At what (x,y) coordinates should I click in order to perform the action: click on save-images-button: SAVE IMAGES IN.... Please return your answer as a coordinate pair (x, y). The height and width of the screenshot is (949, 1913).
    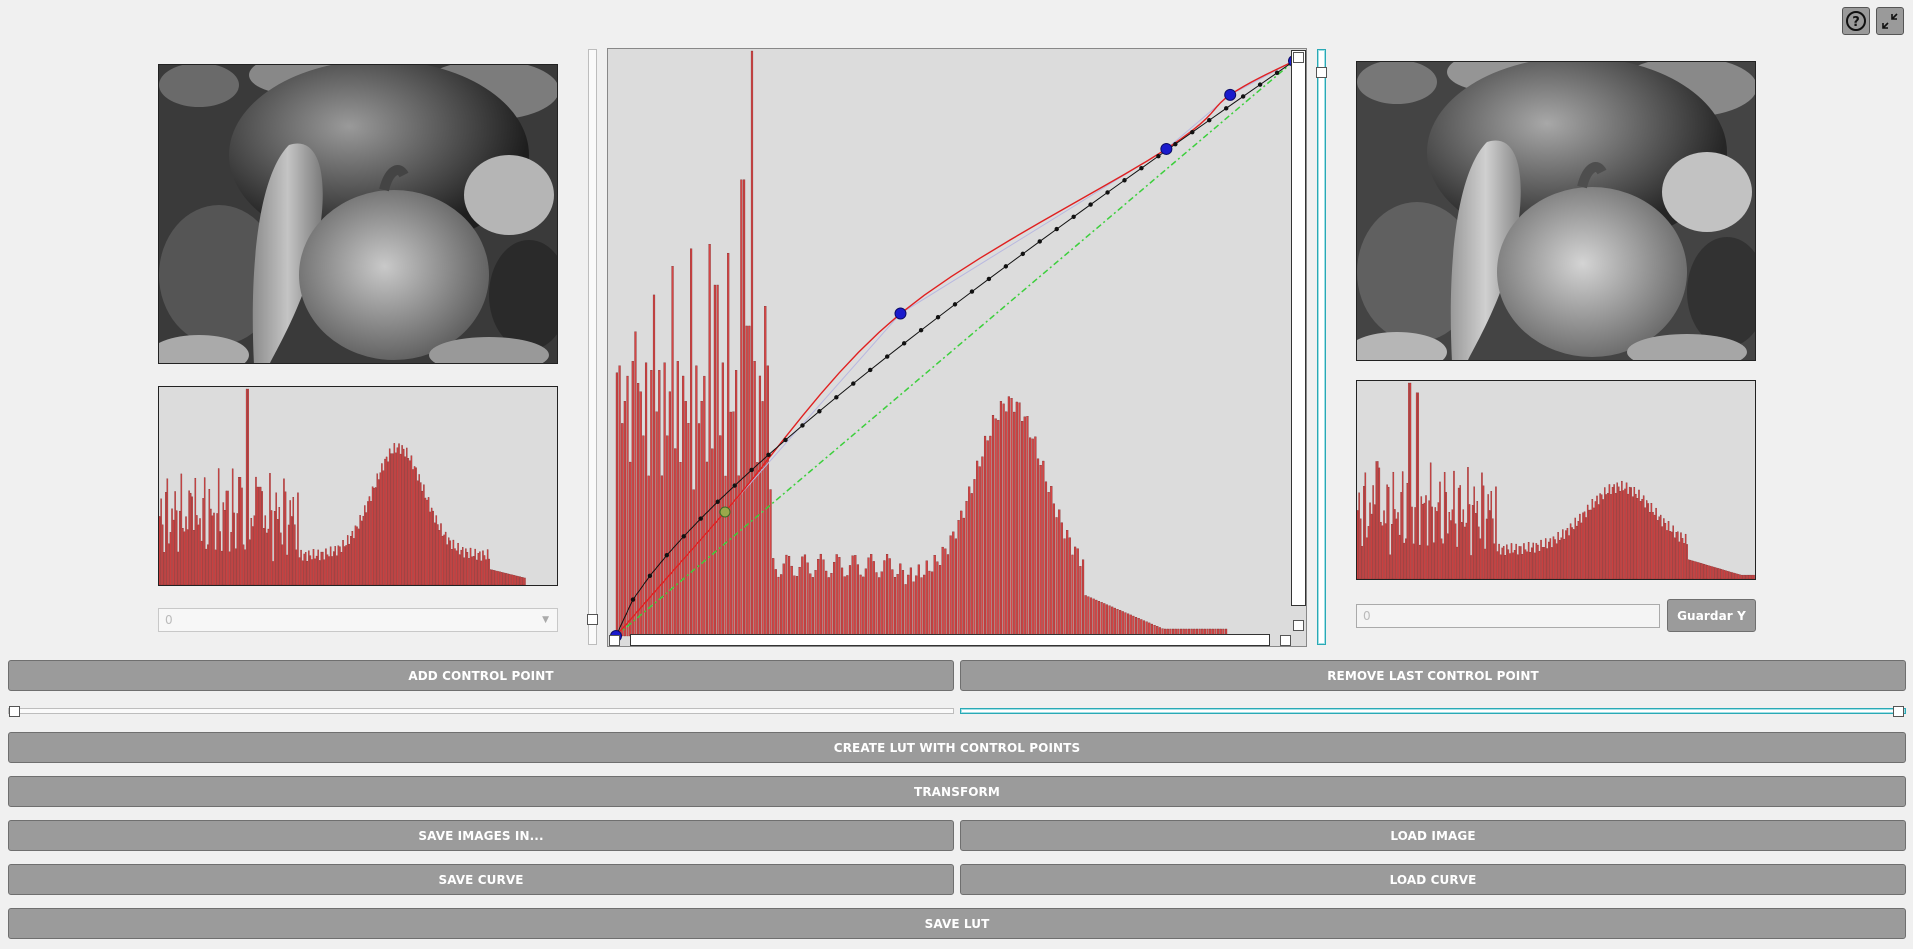
    Looking at the image, I should click on (481, 835).